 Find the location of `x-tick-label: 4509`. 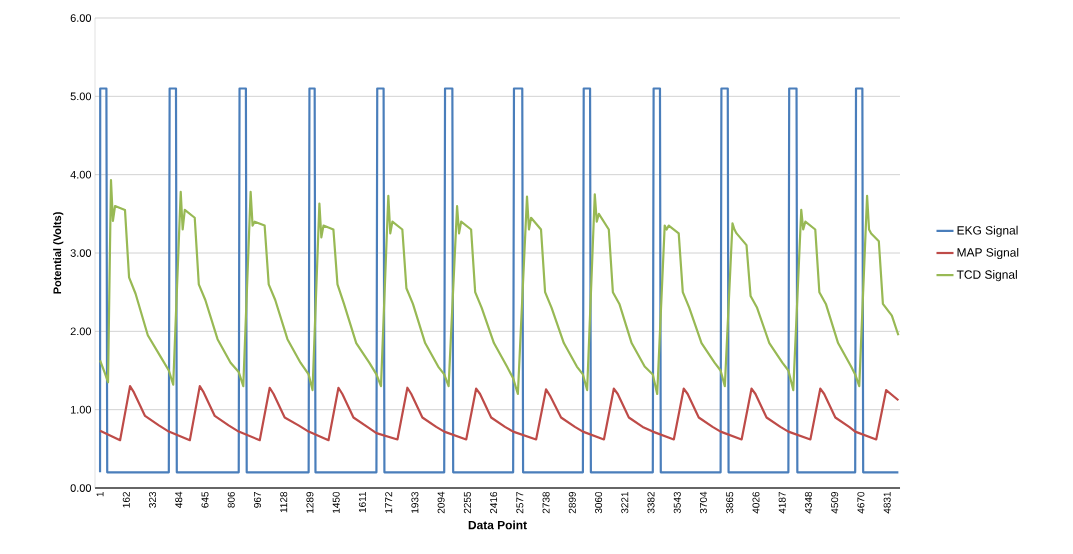

x-tick-label: 4509 is located at coordinates (835, 502).